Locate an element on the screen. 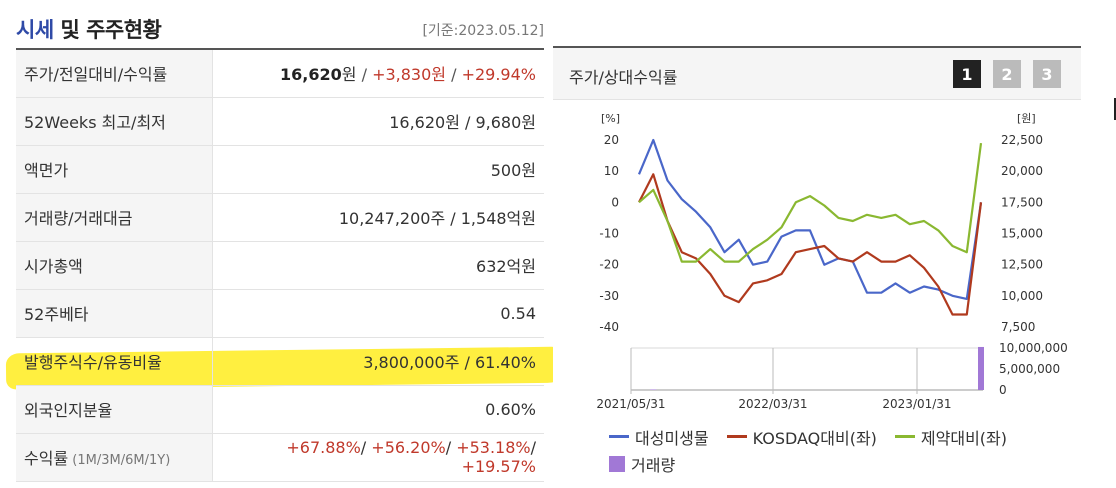 Image resolution: width=1116 pixels, height=488 pixels. table-row: 발행주식수/유동비율 3,800,000주 / 61.40% is located at coordinates (280, 361).